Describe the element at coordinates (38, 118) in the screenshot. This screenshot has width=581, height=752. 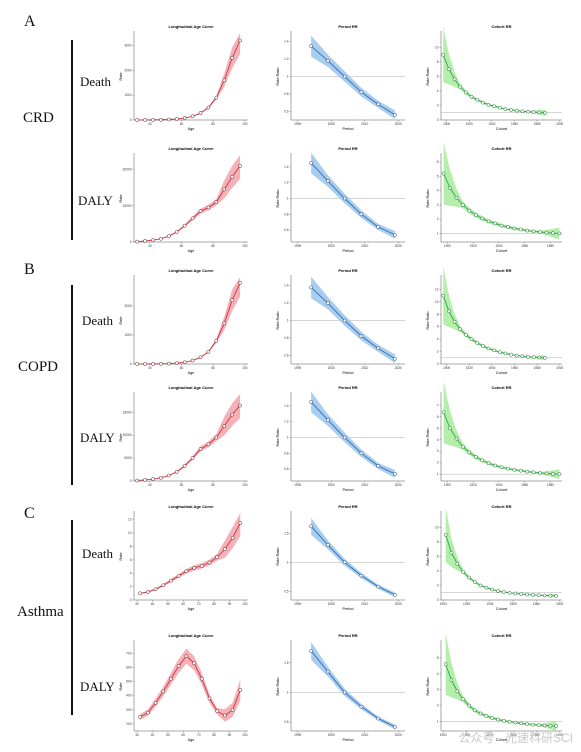
I see `disease-label-crd: CRD` at that location.